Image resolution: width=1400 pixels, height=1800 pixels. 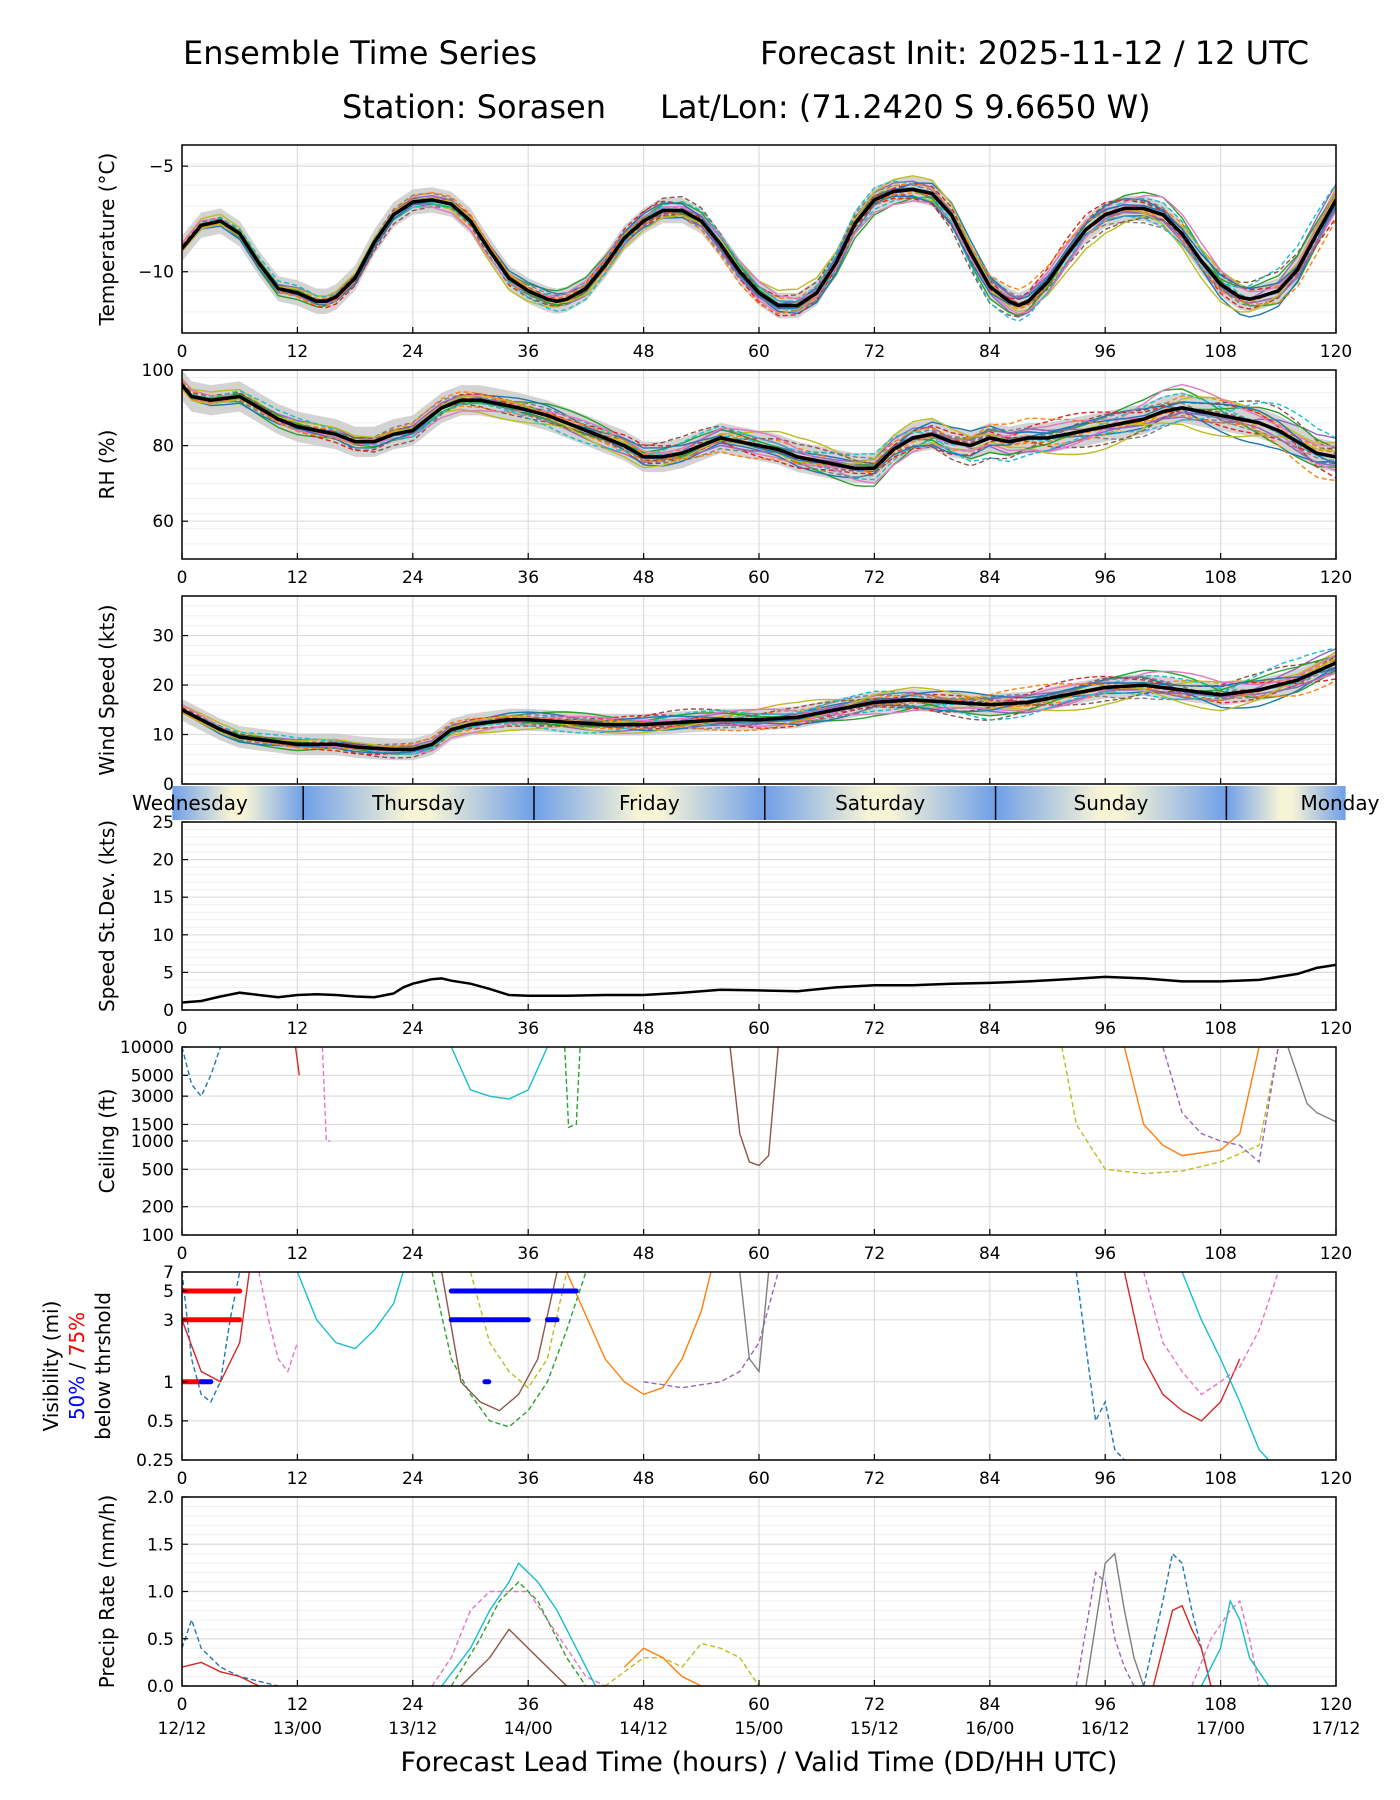 I want to click on stdev-line, so click(x=759, y=983).